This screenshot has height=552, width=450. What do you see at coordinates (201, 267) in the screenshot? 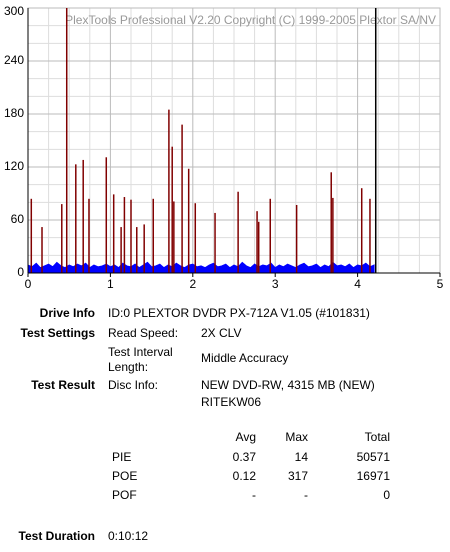
I see `pie-area` at bounding box center [201, 267].